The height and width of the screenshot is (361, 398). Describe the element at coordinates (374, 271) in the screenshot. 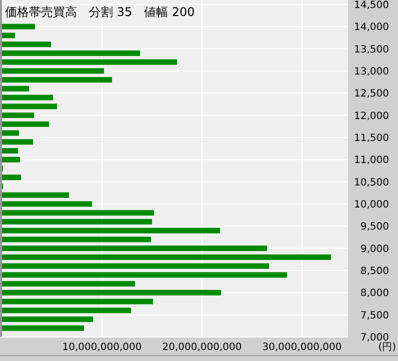

I see `y-tick-label: 8,500` at that location.